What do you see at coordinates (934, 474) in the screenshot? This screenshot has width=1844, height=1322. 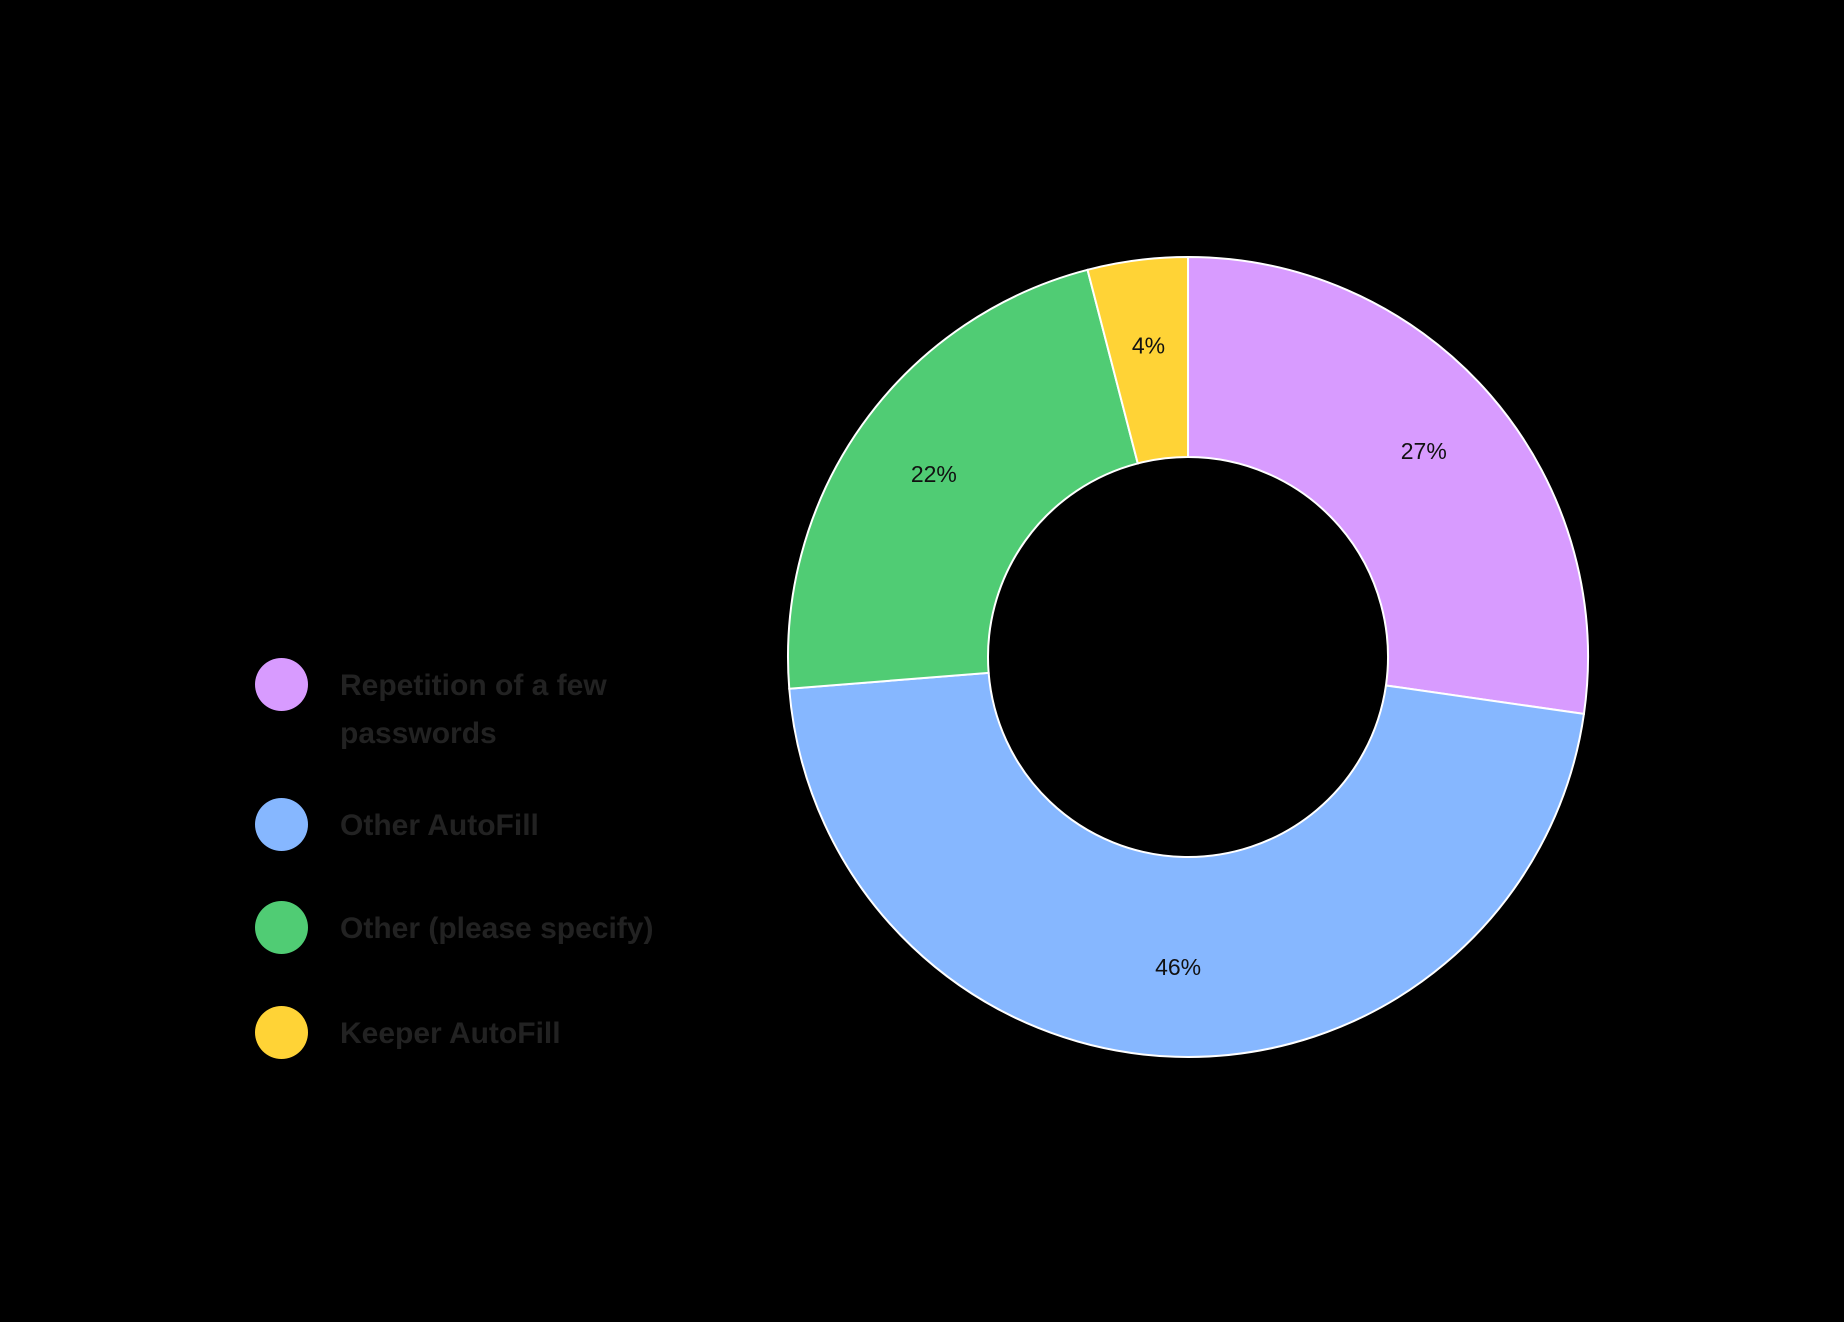 I see `slice-data-label: 22%` at bounding box center [934, 474].